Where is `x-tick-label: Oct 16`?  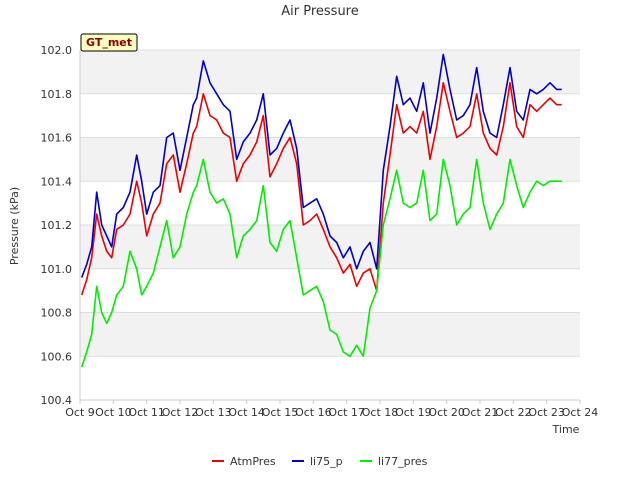 x-tick-label: Oct 16 is located at coordinates (313, 412).